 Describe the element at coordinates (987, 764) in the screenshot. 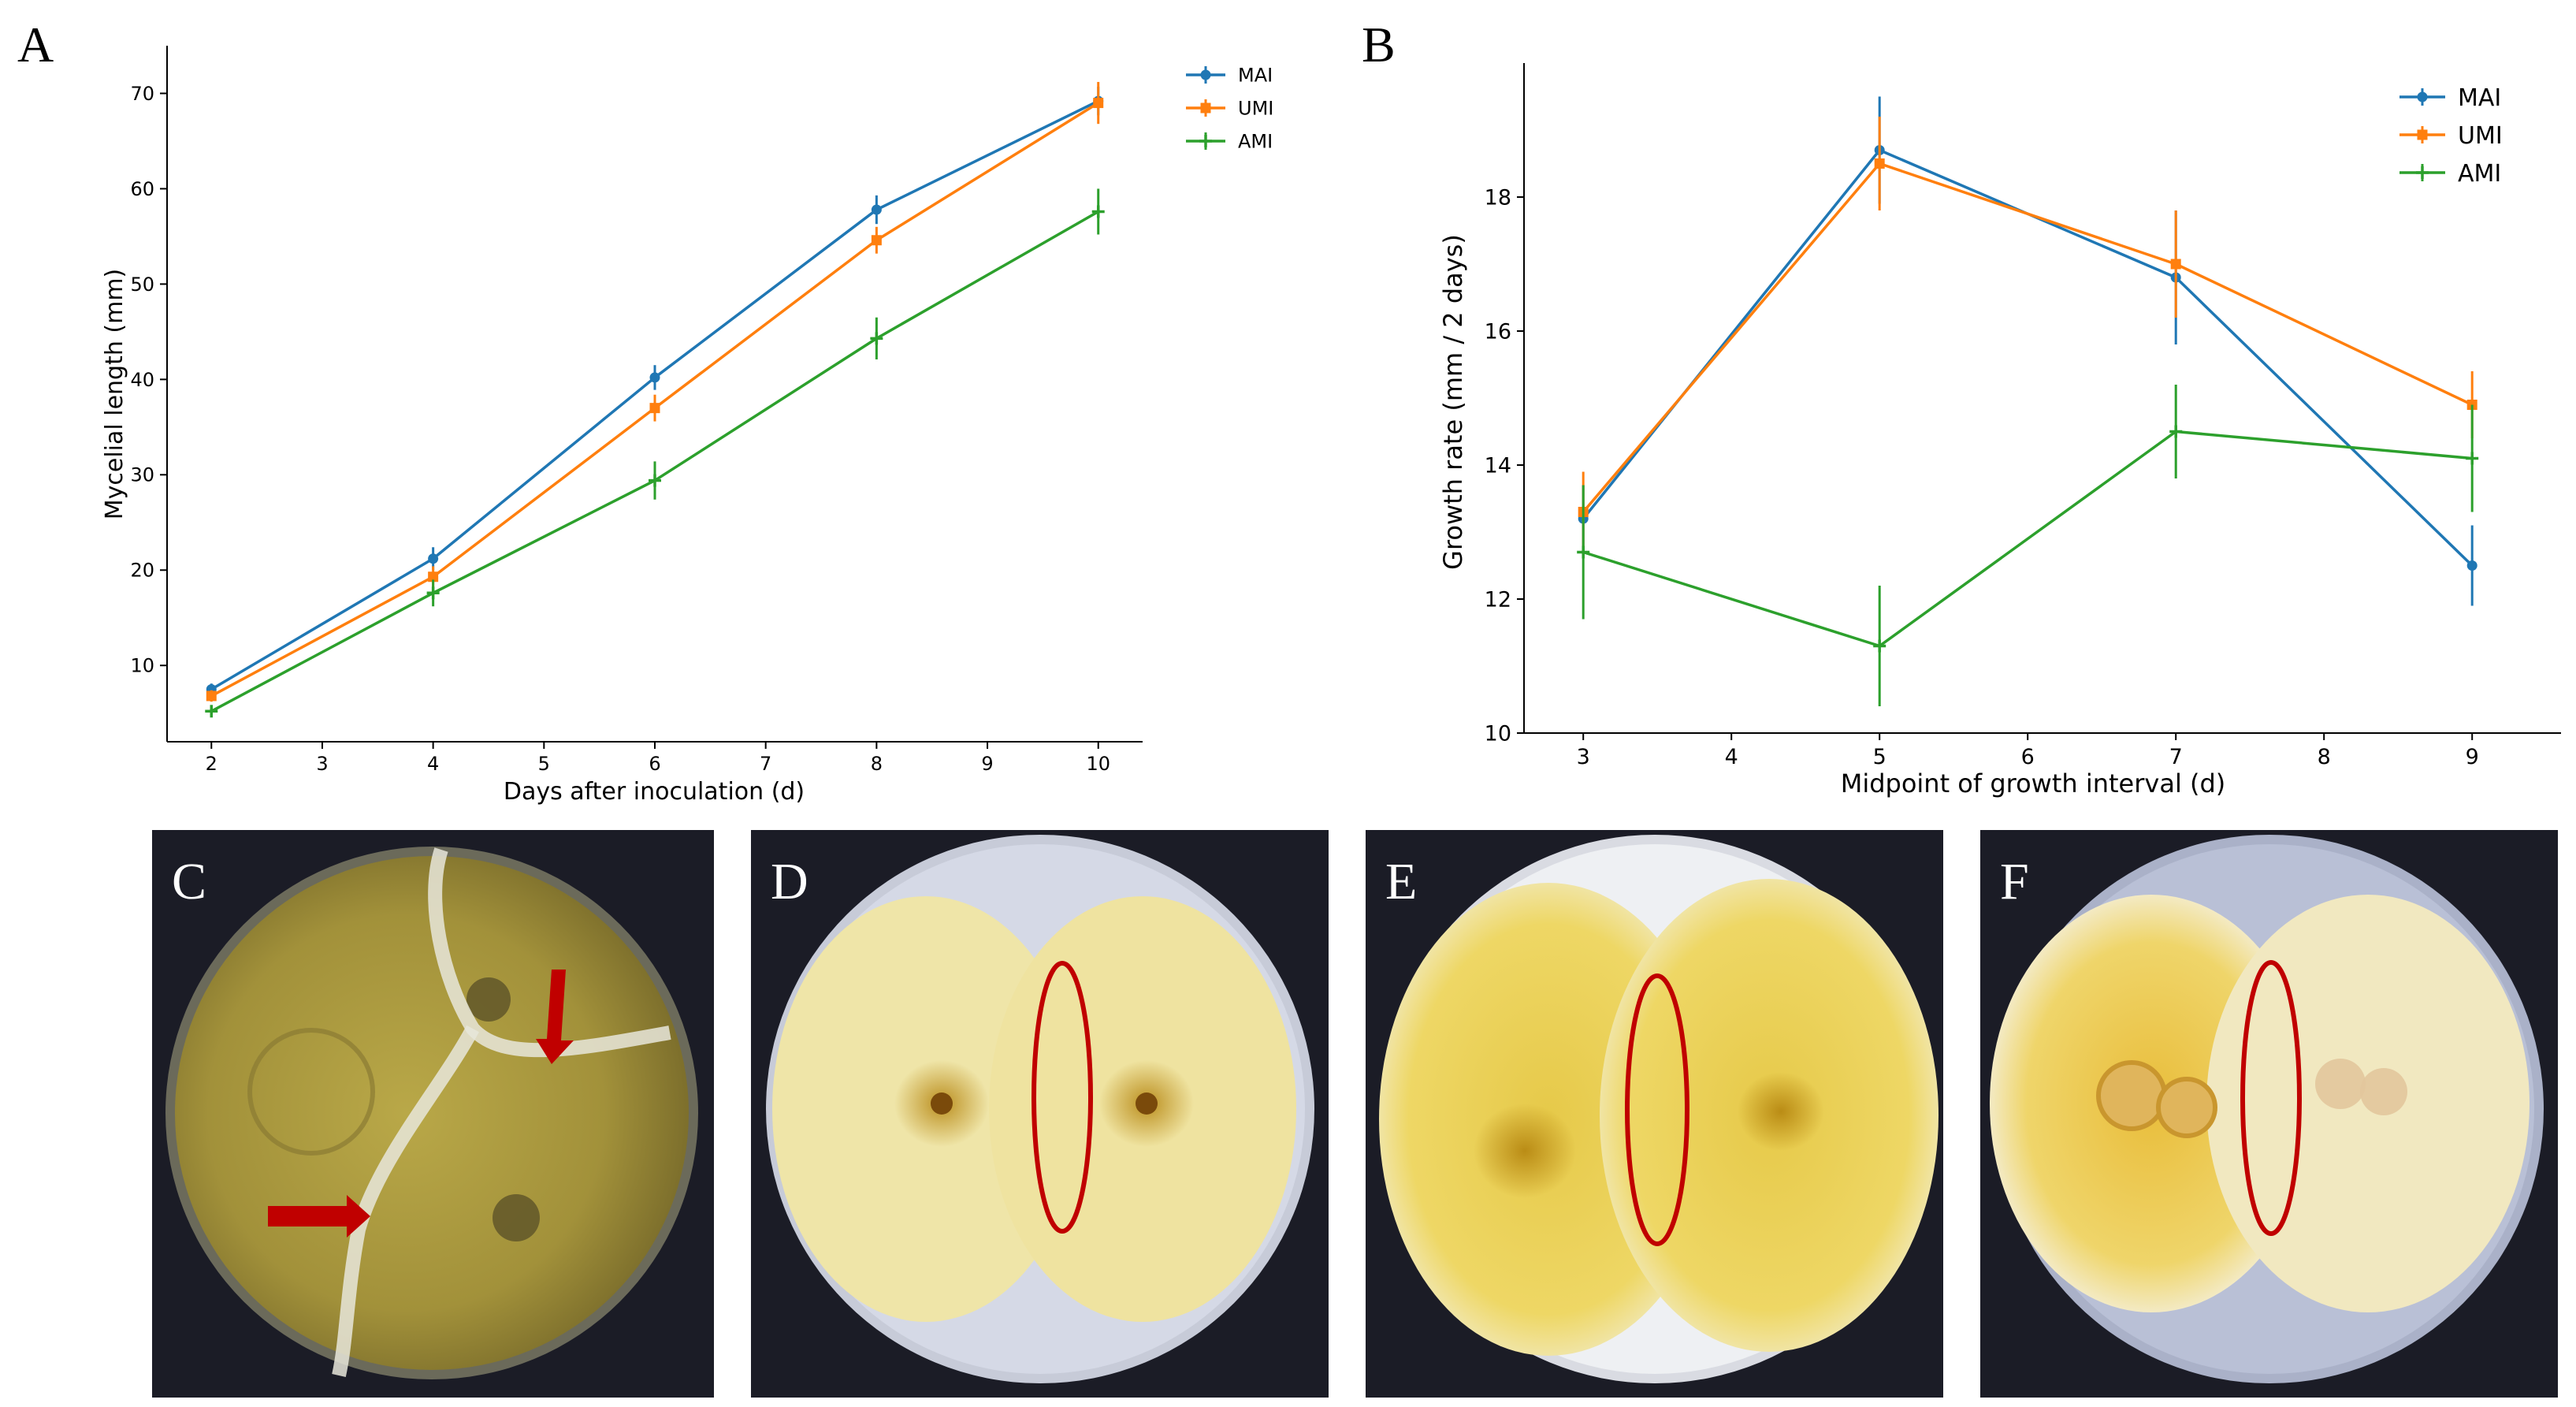

I see `panel-a-x-tick-label: 9` at that location.